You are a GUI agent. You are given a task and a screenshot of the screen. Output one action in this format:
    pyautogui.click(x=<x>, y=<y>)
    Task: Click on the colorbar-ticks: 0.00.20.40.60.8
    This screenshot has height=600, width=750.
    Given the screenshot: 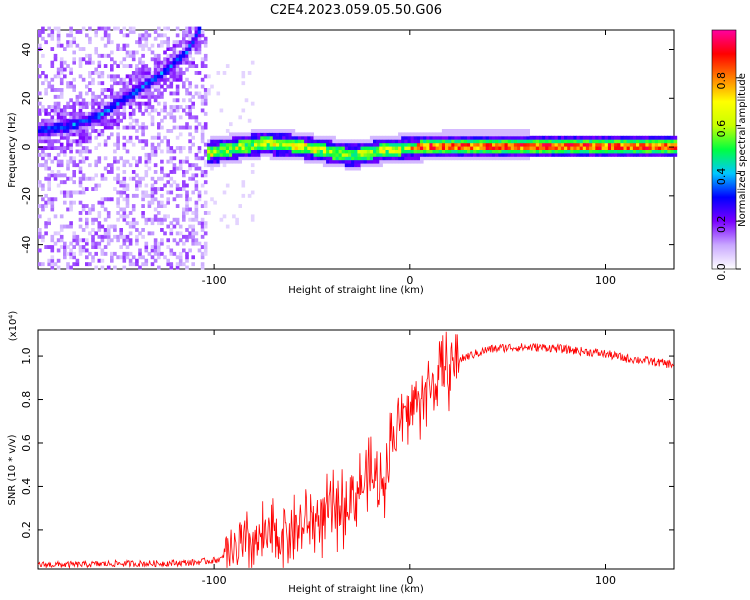 What is the action you would take?
    pyautogui.click(x=728, y=176)
    